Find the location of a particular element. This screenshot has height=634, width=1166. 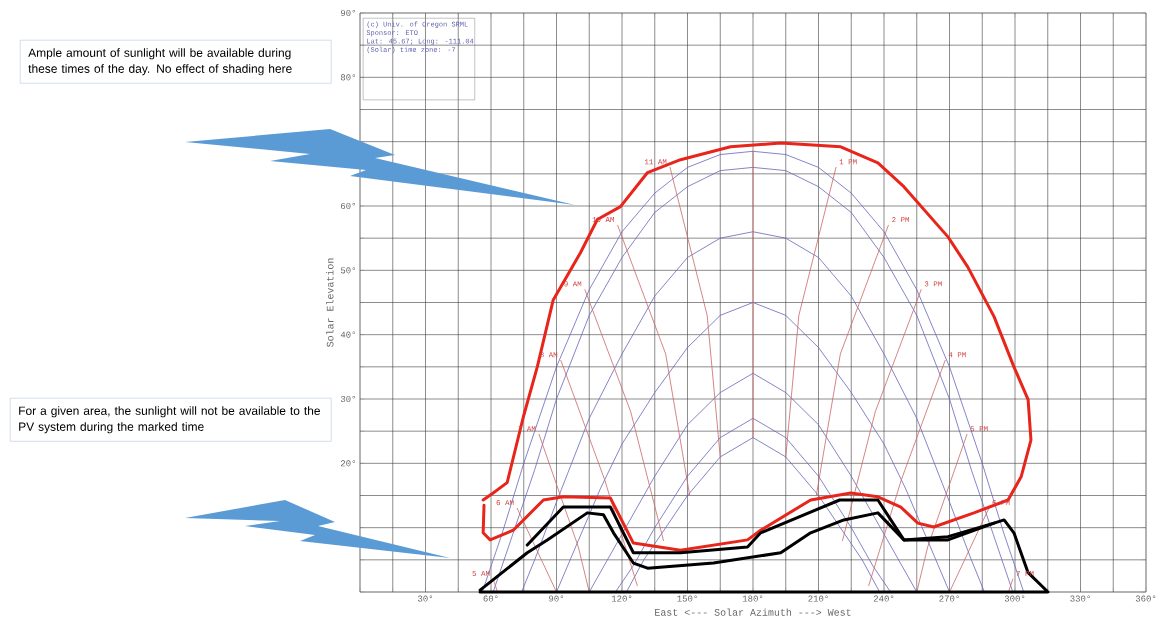

text: For a given area, the sunlight will not be available to the PV system during the marked time is located at coordinates (169, 420).